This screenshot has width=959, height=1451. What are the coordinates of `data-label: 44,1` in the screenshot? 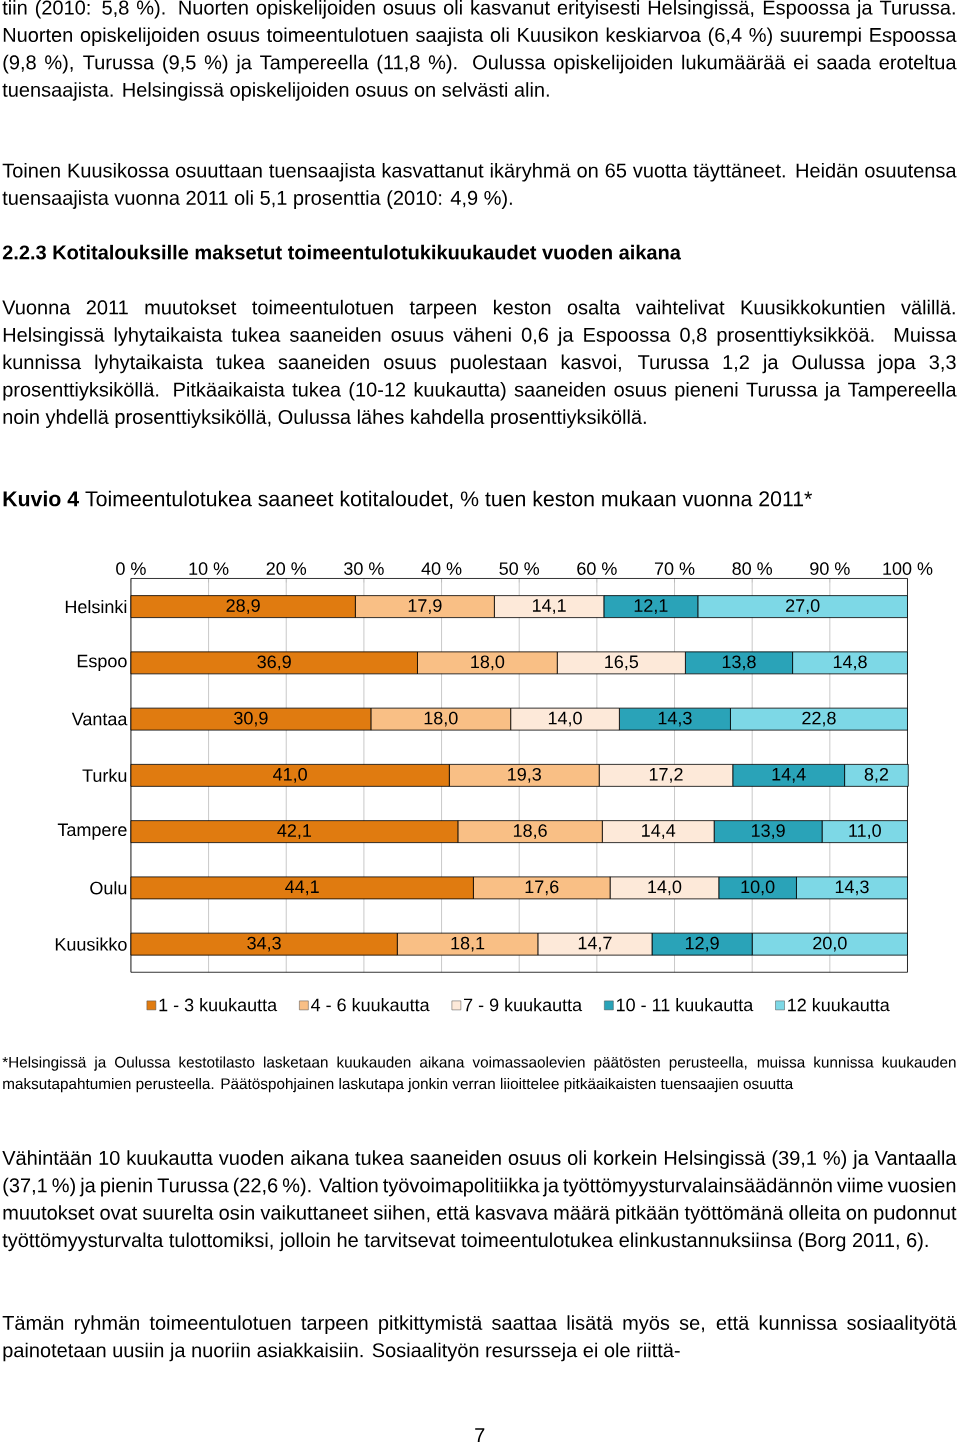 It's located at (301, 888).